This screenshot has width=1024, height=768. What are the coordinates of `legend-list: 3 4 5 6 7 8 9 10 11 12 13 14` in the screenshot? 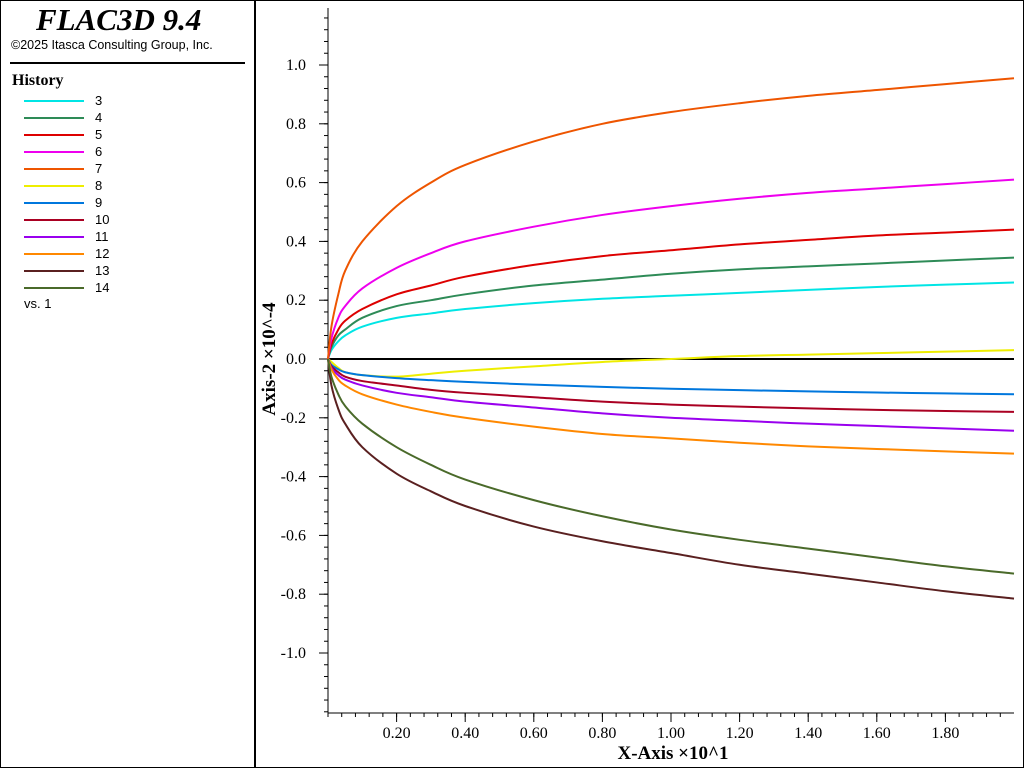 It's located at (125, 194).